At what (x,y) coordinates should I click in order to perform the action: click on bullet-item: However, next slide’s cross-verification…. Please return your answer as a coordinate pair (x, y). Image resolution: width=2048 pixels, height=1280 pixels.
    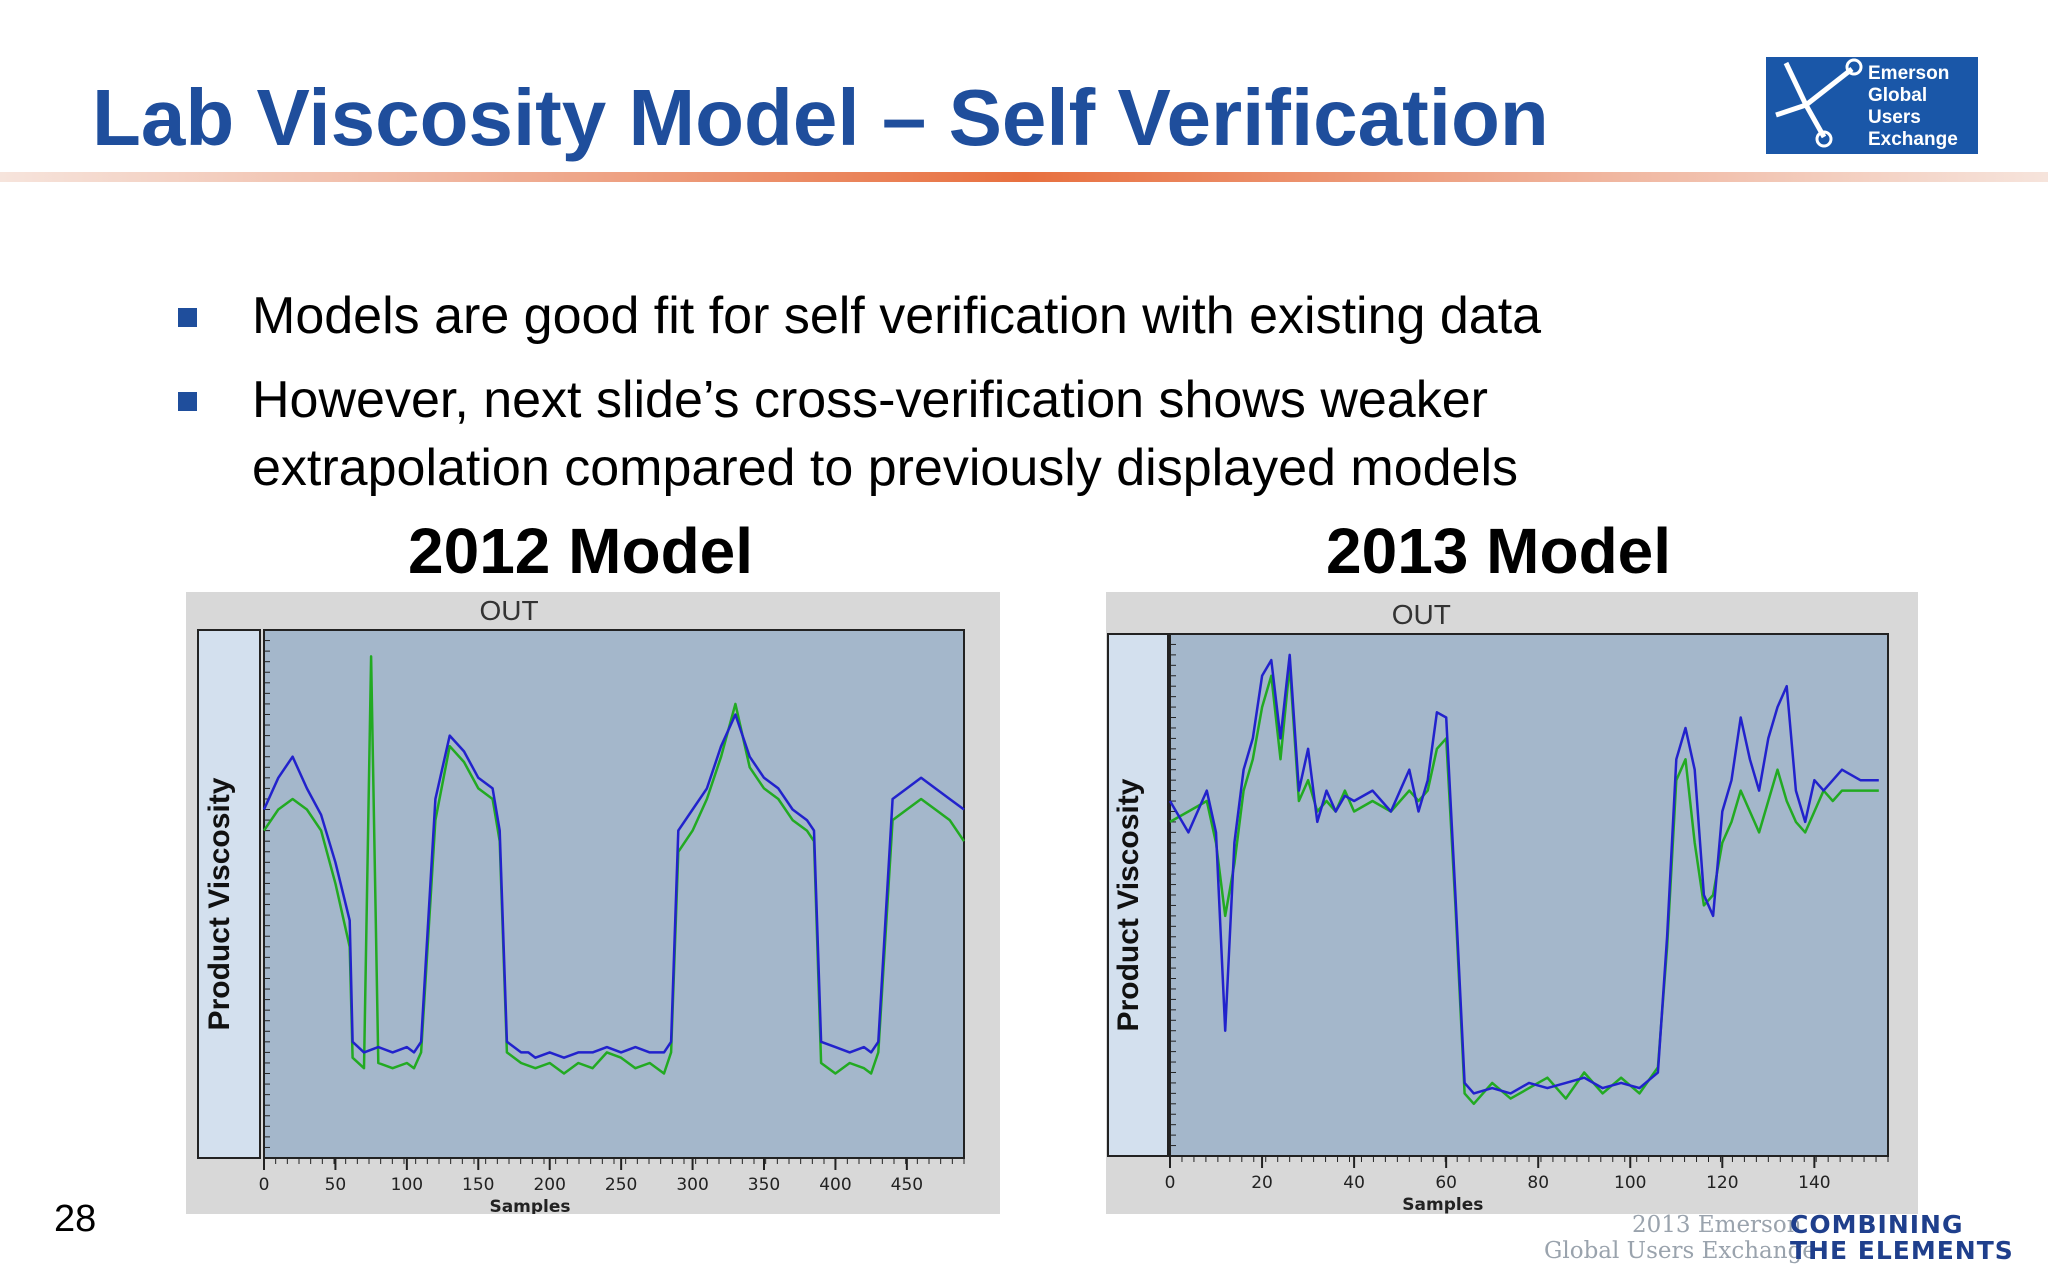
    Looking at the image, I should click on (958, 434).